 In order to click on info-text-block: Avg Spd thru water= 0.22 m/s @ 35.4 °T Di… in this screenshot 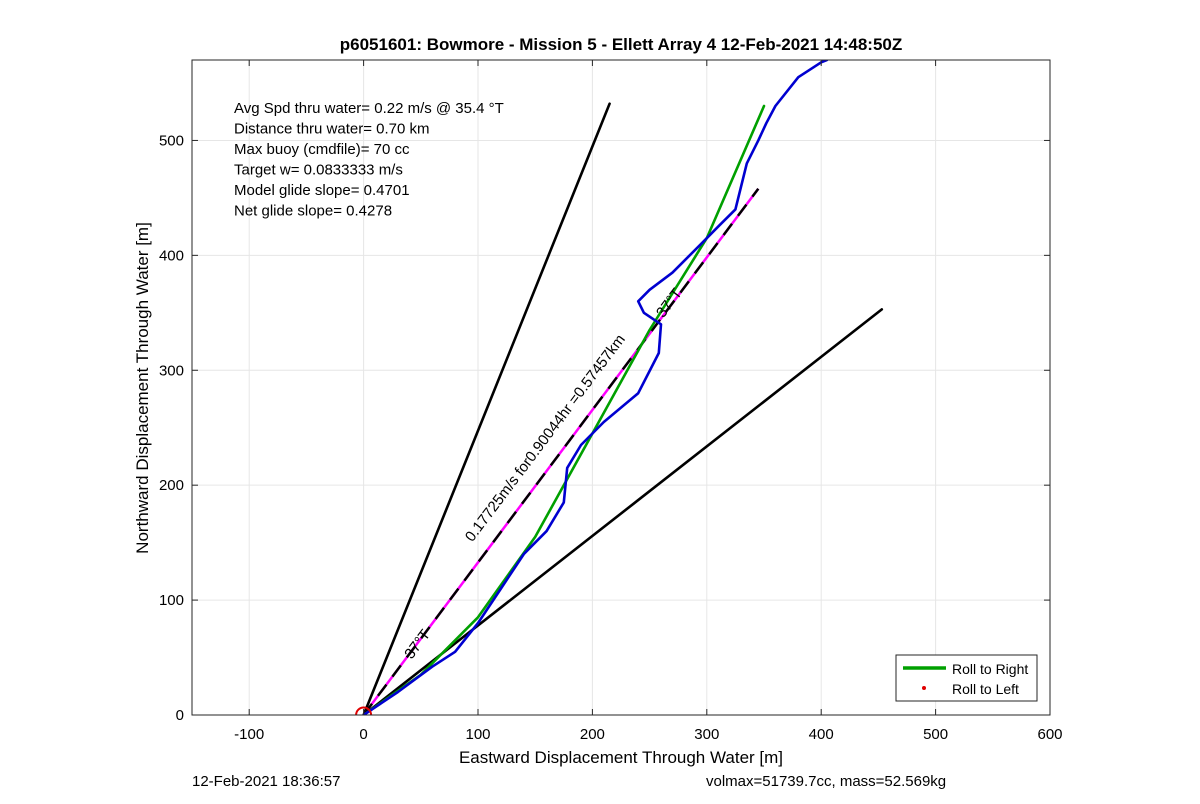, I will do `click(369, 160)`.